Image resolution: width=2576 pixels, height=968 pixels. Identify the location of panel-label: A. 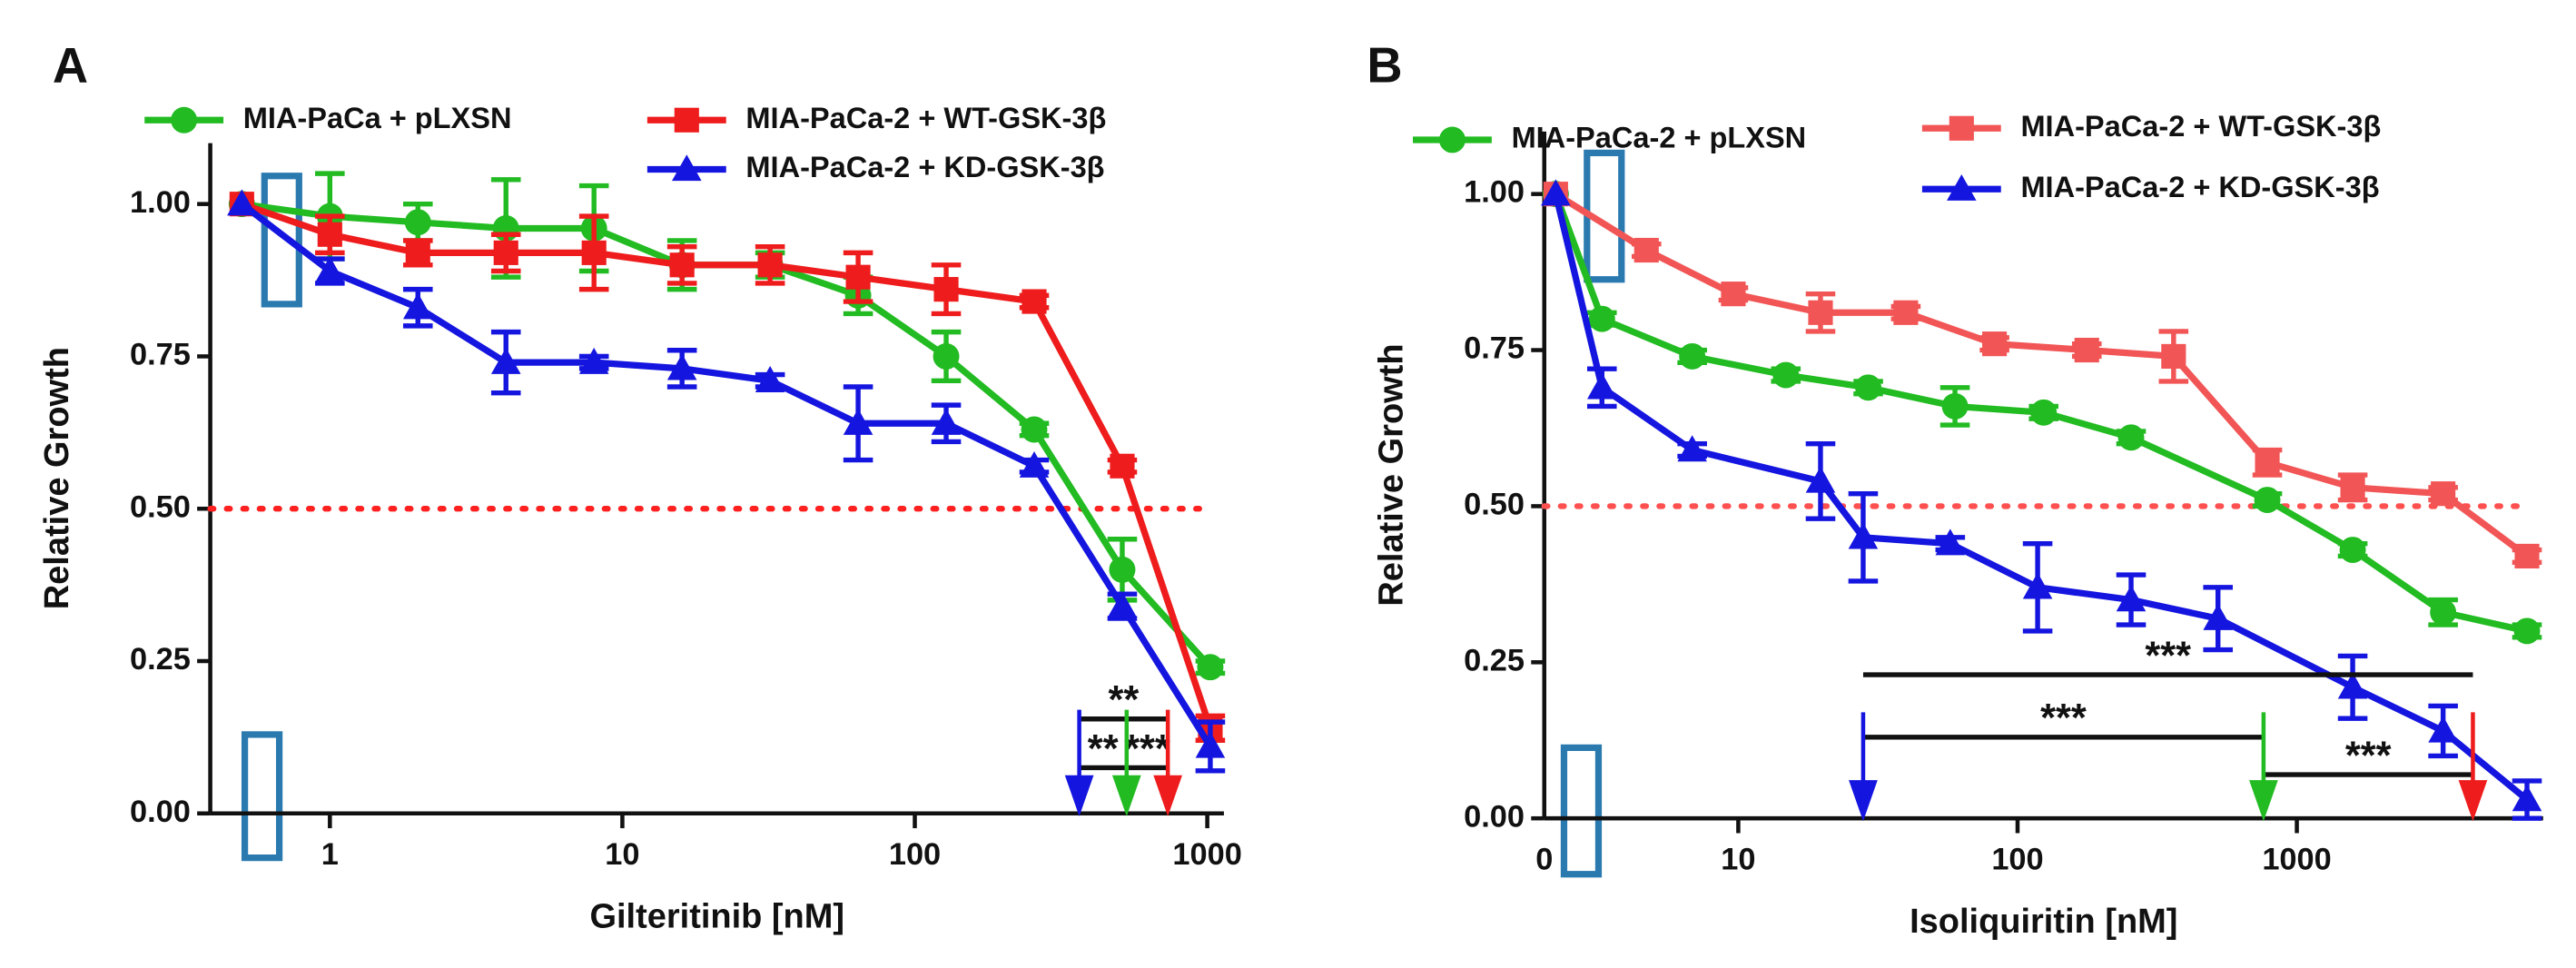
(70, 65).